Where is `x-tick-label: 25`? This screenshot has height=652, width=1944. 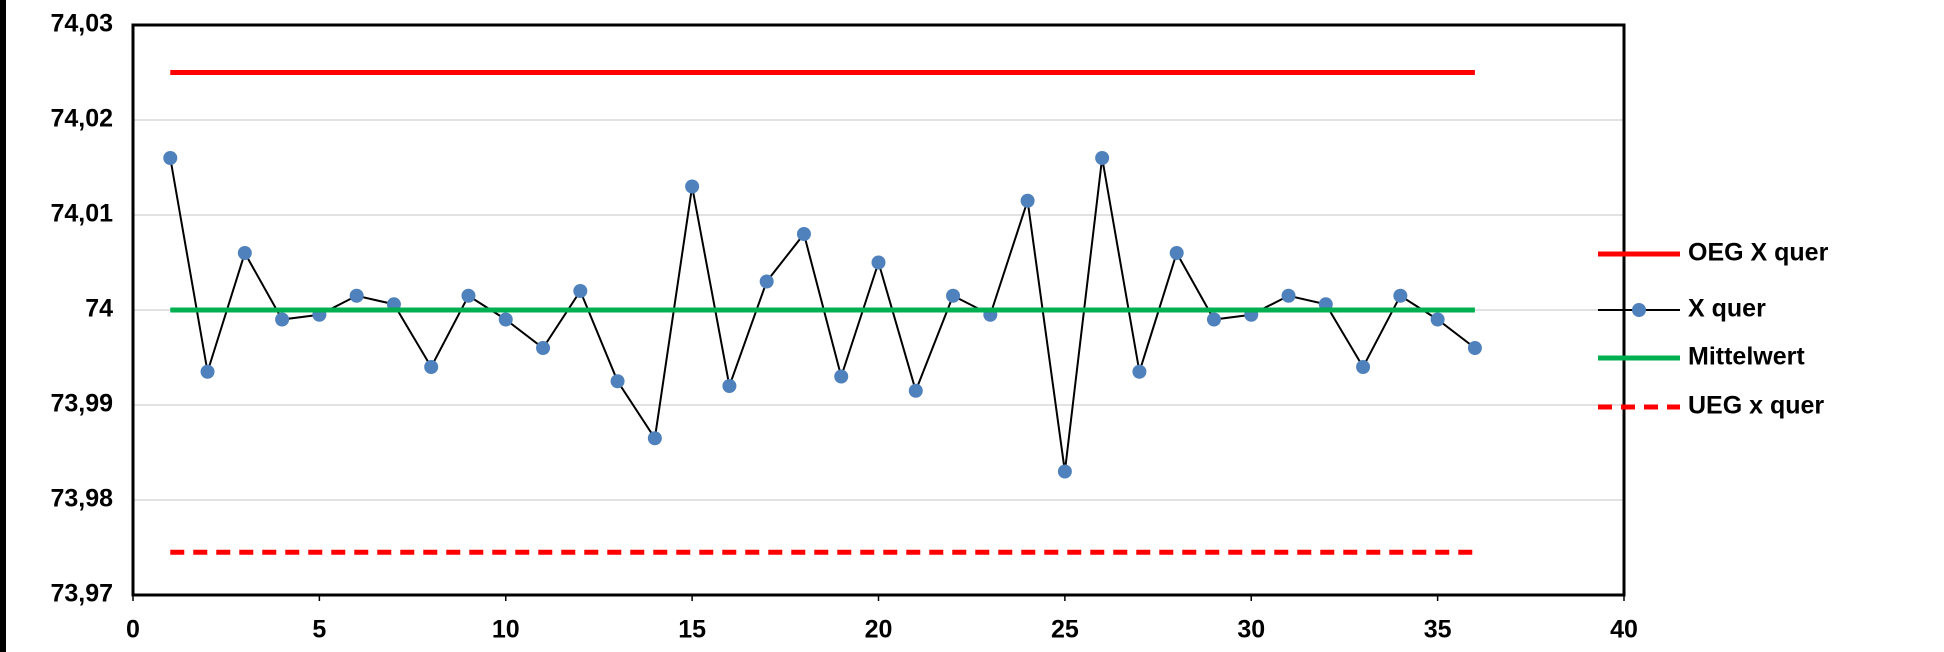
x-tick-label: 25 is located at coordinates (1065, 630).